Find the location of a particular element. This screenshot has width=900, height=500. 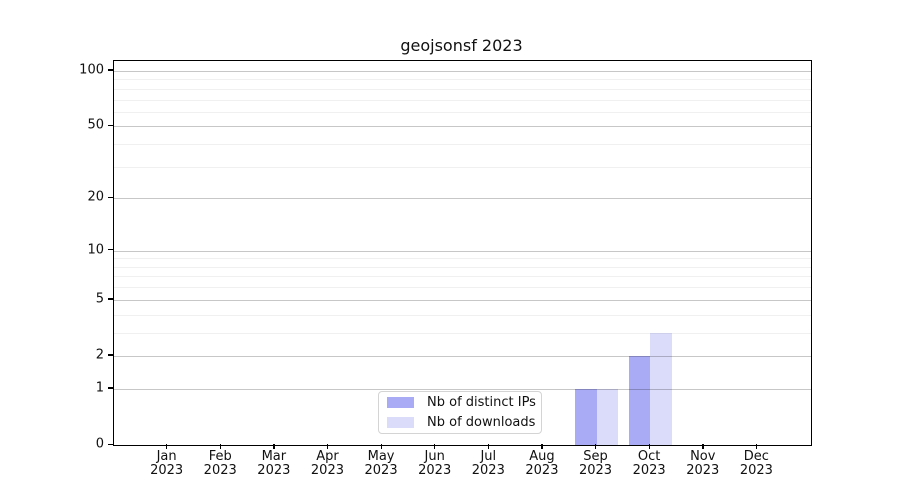

y-tick-label: 1 is located at coordinates (99, 388).